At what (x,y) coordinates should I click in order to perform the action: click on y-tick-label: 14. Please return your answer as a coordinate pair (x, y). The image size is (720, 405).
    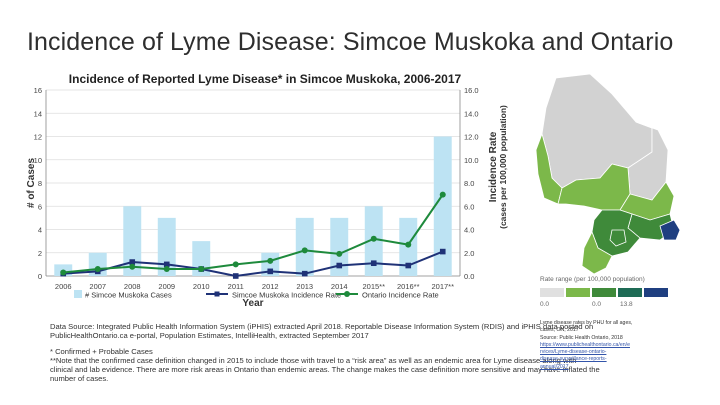
    Looking at the image, I should click on (38, 113).